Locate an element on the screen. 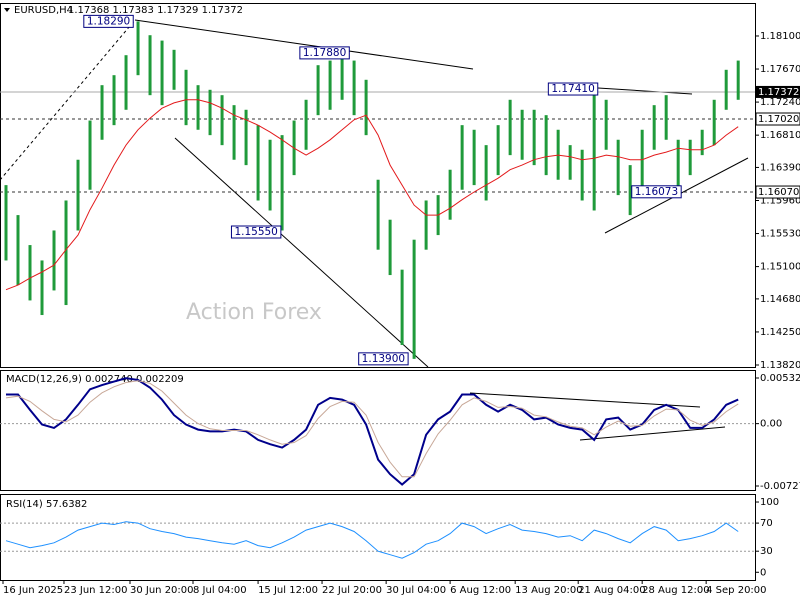 This screenshot has width=800, height=600. y-tick-label: 1.15100 is located at coordinates (780, 267).